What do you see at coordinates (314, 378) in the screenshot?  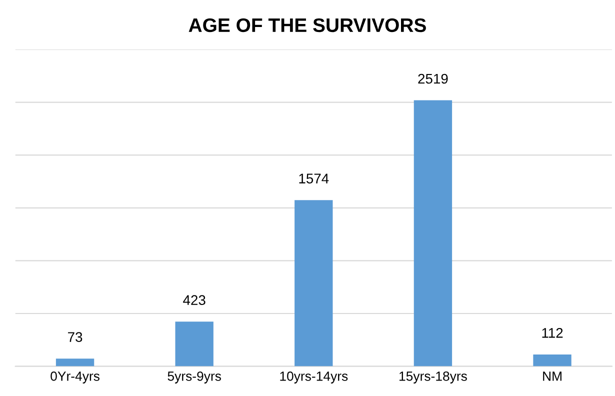 I see `x-tick-label: 10yrs-14yrs` at bounding box center [314, 378].